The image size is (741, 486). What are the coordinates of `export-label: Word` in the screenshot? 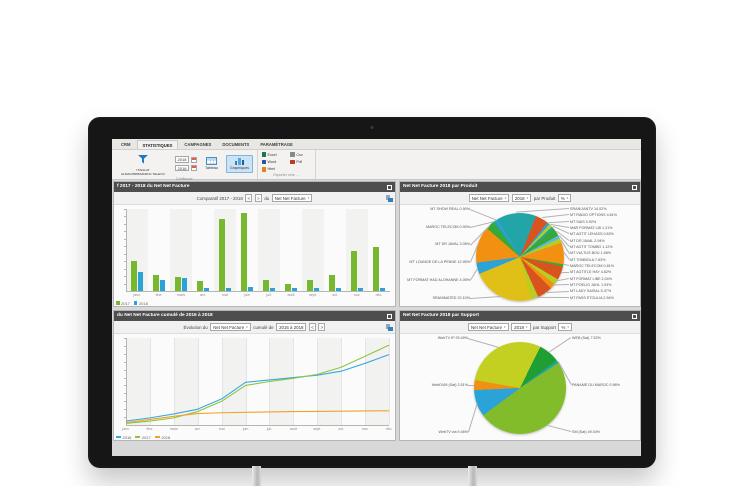 It's located at (272, 161).